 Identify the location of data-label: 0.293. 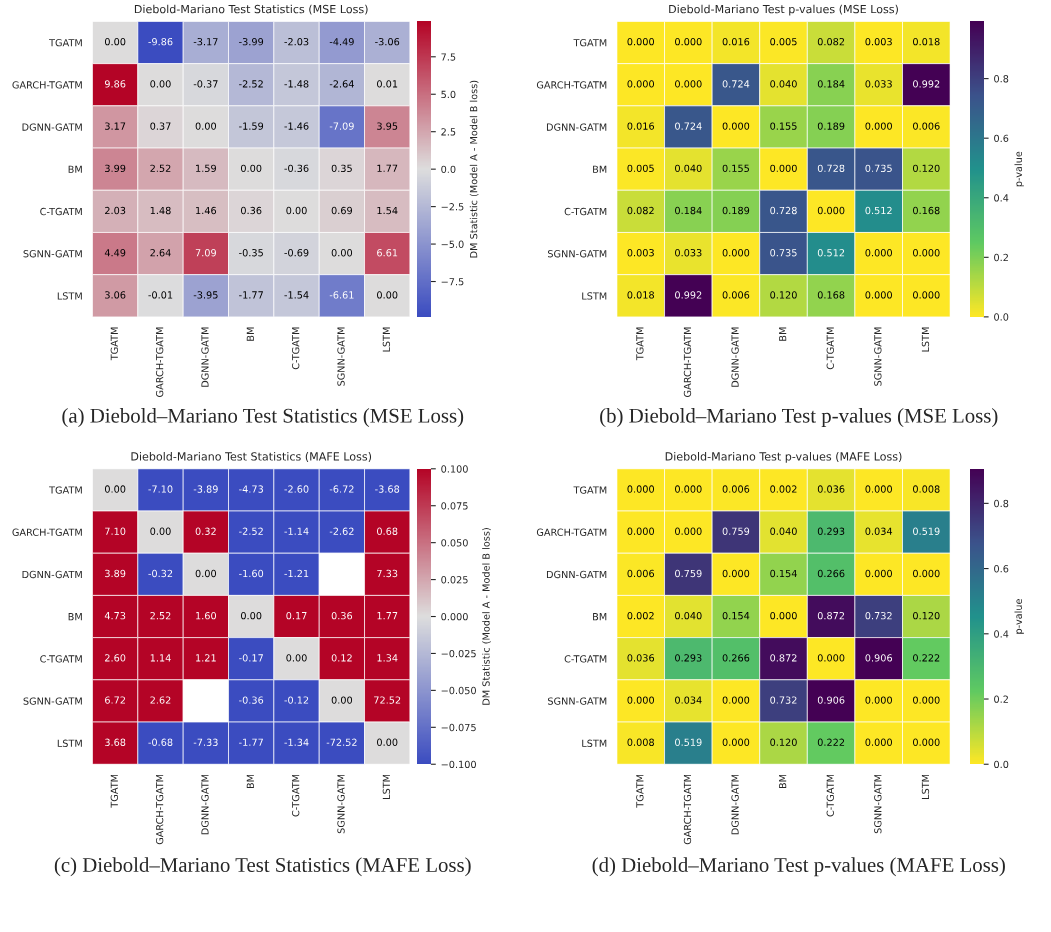
(688, 658).